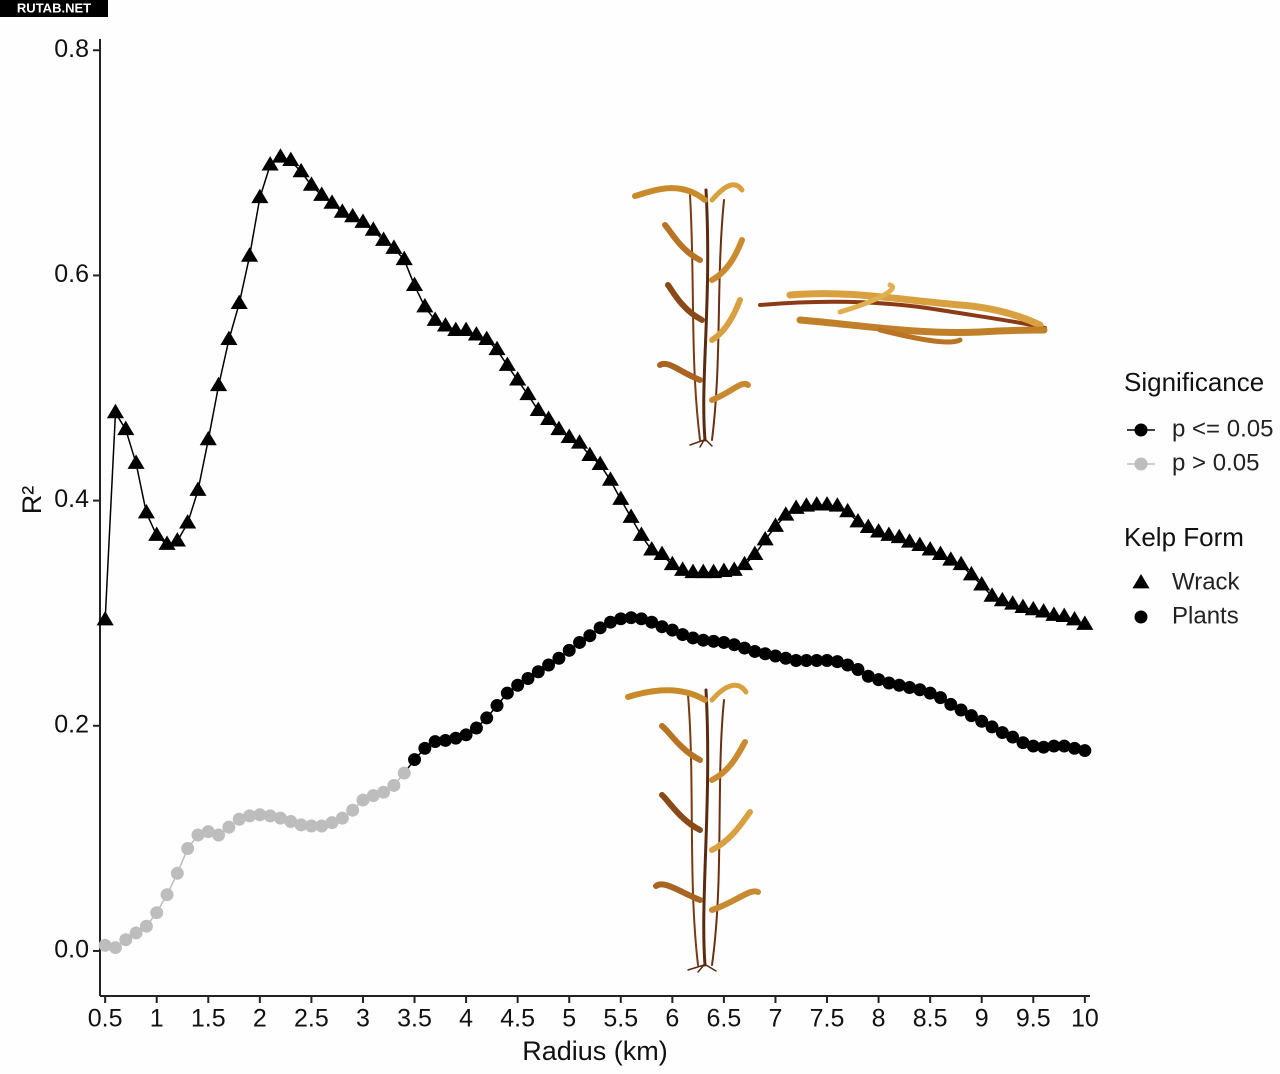 This screenshot has height=1074, width=1280. What do you see at coordinates (157, 1019) in the screenshot?
I see `x-tick-label: 1` at bounding box center [157, 1019].